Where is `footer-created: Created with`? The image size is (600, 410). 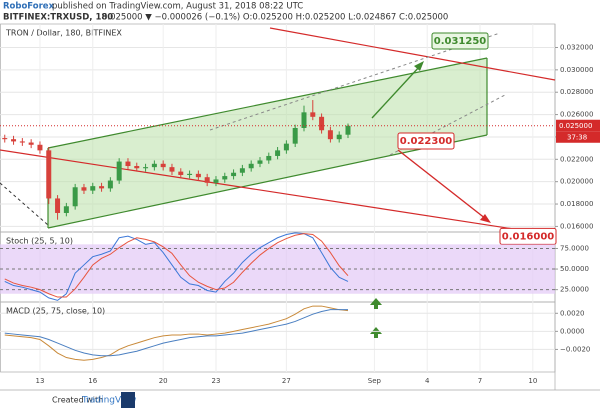
footer-created: Created with is located at coordinates (77, 400).